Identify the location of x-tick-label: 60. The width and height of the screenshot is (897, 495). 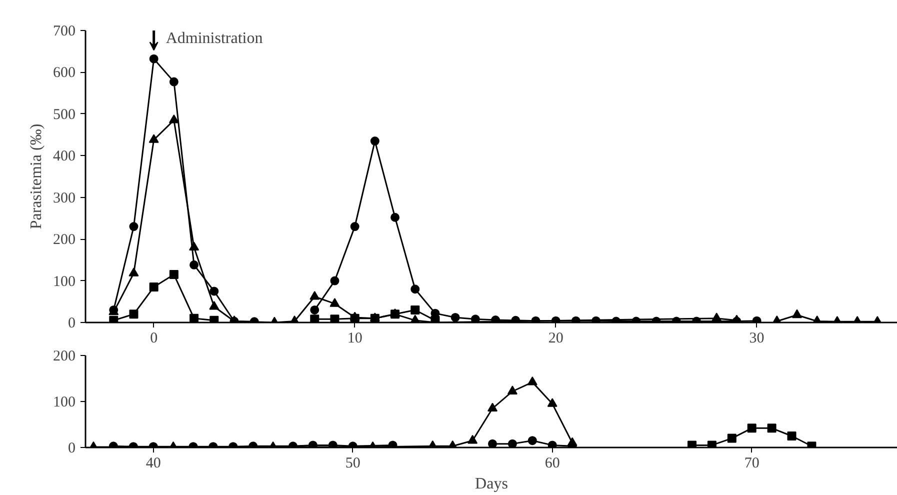
(552, 464).